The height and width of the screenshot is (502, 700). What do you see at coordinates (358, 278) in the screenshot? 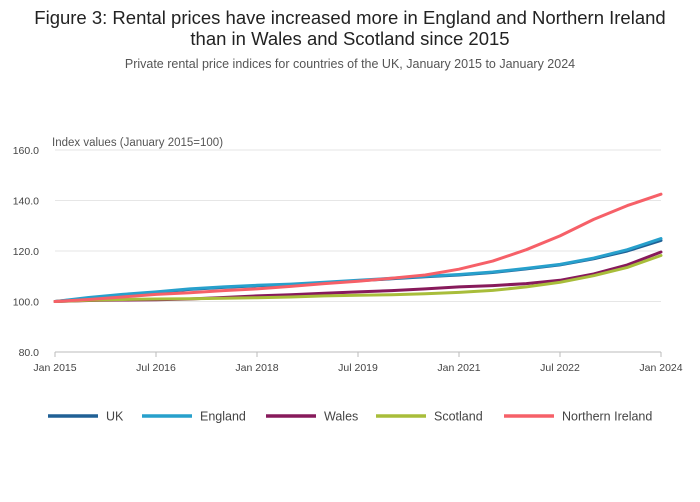
I see `series-line-scotland` at bounding box center [358, 278].